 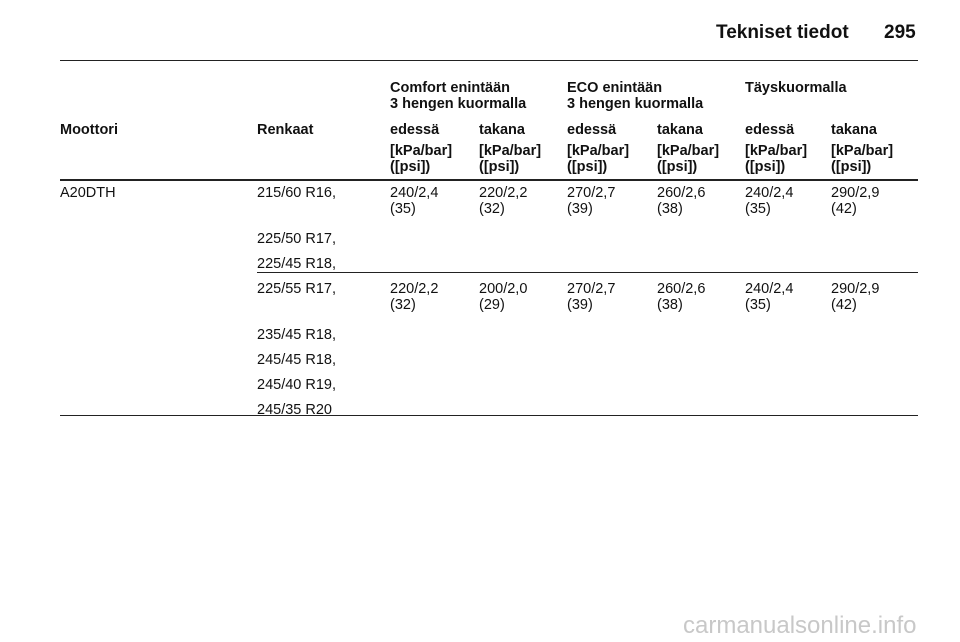 What do you see at coordinates (88, 193) in the screenshot?
I see `engine: A20DTH` at bounding box center [88, 193].